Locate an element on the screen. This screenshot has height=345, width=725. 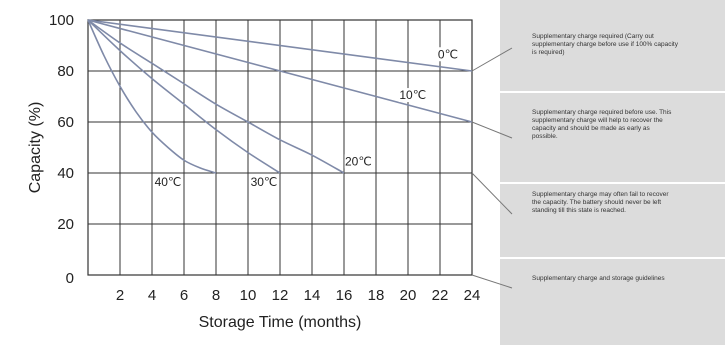
x-tick-label: 8 is located at coordinates (216, 295).